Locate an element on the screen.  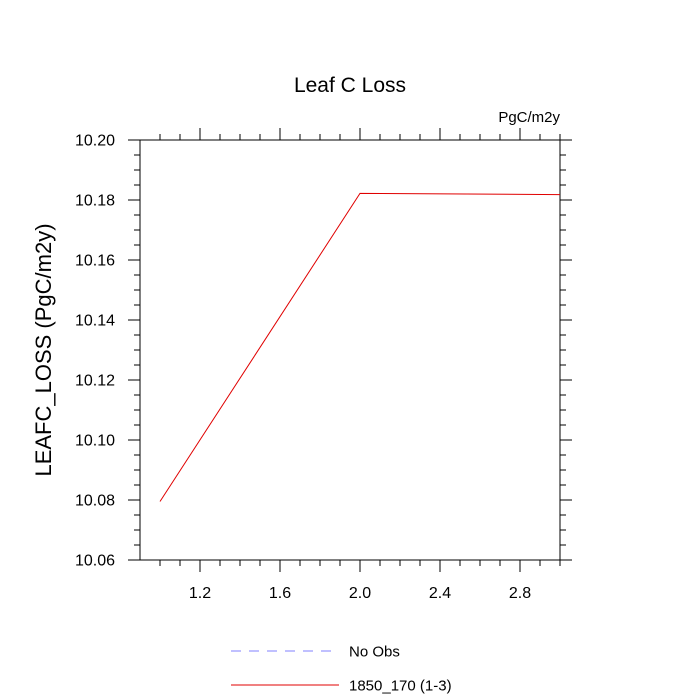
y-axis-label: LEAFC_LOSS (PgC/m2y) is located at coordinates (43, 349).